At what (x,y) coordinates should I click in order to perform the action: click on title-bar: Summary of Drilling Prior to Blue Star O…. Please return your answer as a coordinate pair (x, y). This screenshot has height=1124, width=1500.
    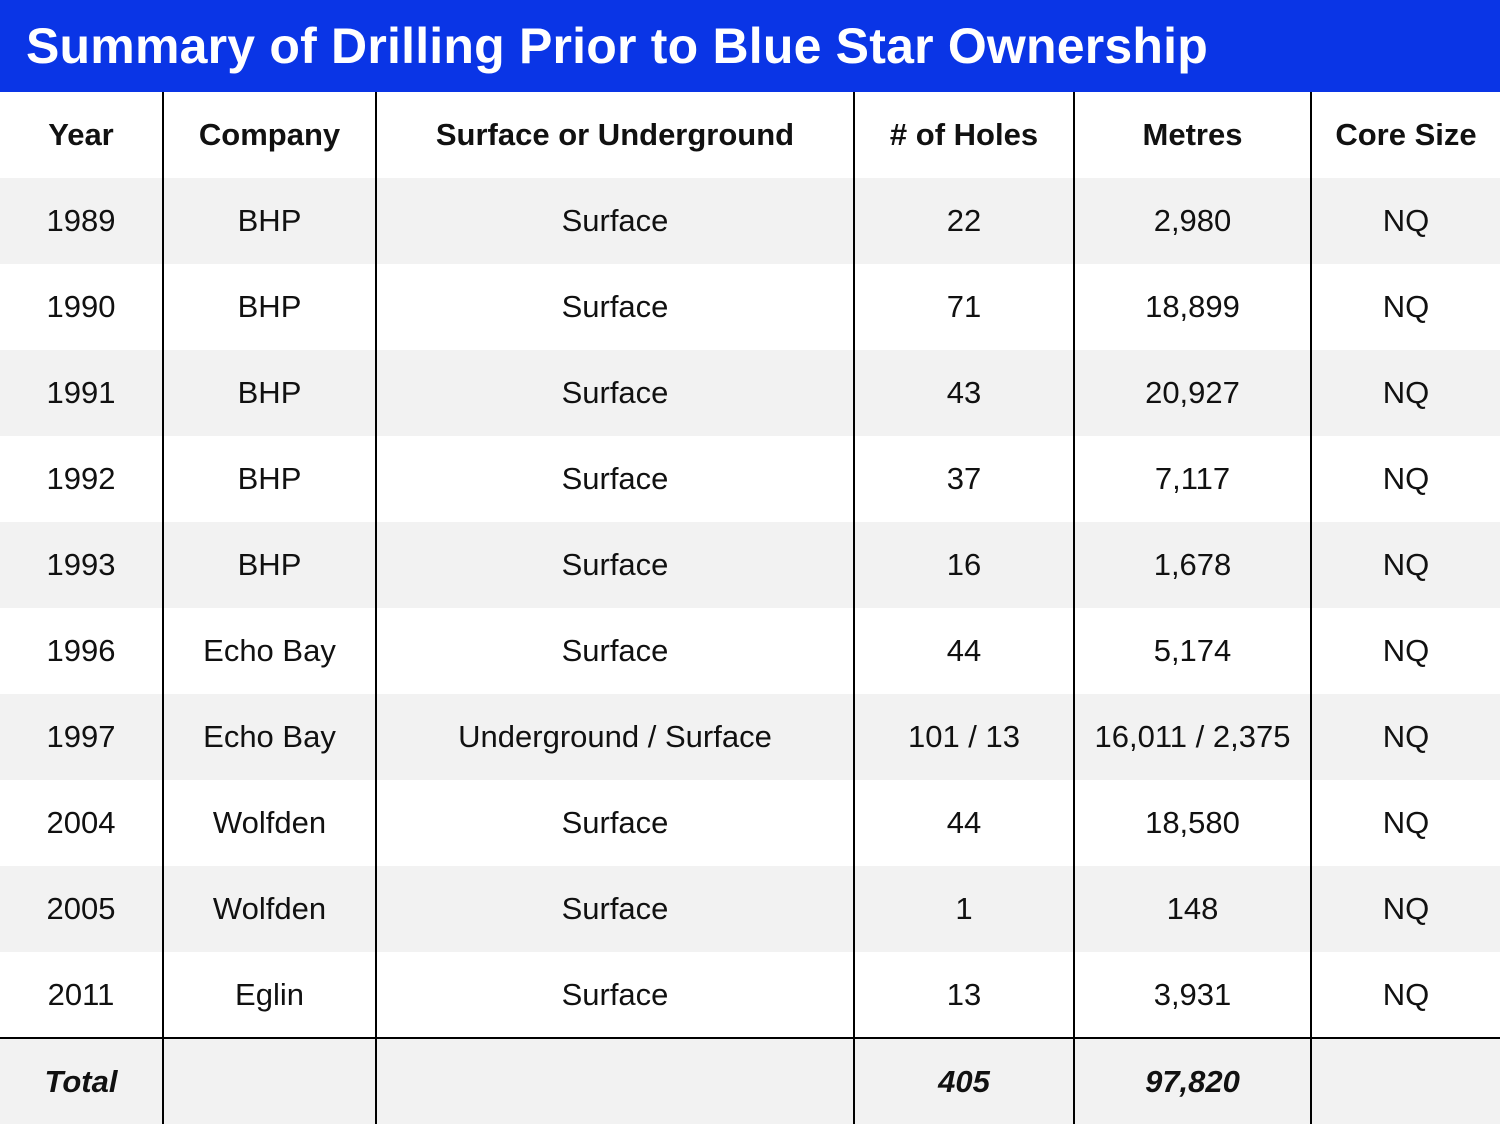
    Looking at the image, I should click on (750, 46).